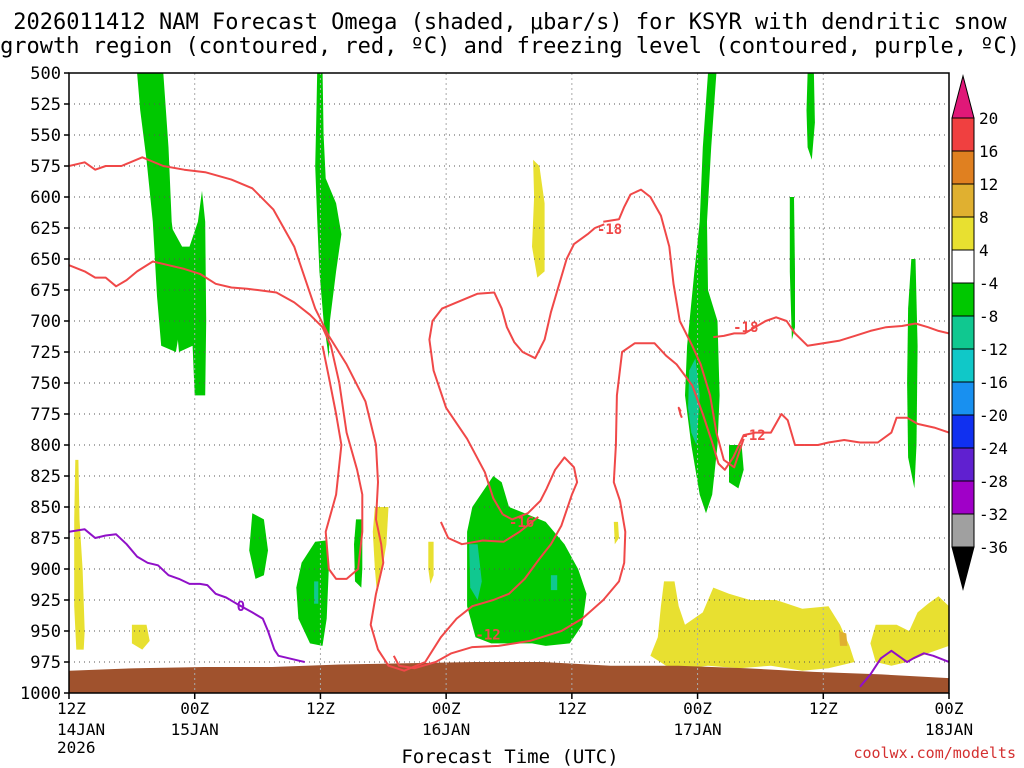  Describe the element at coordinates (993, 415) in the screenshot. I see `colorbar-label: -20` at that location.